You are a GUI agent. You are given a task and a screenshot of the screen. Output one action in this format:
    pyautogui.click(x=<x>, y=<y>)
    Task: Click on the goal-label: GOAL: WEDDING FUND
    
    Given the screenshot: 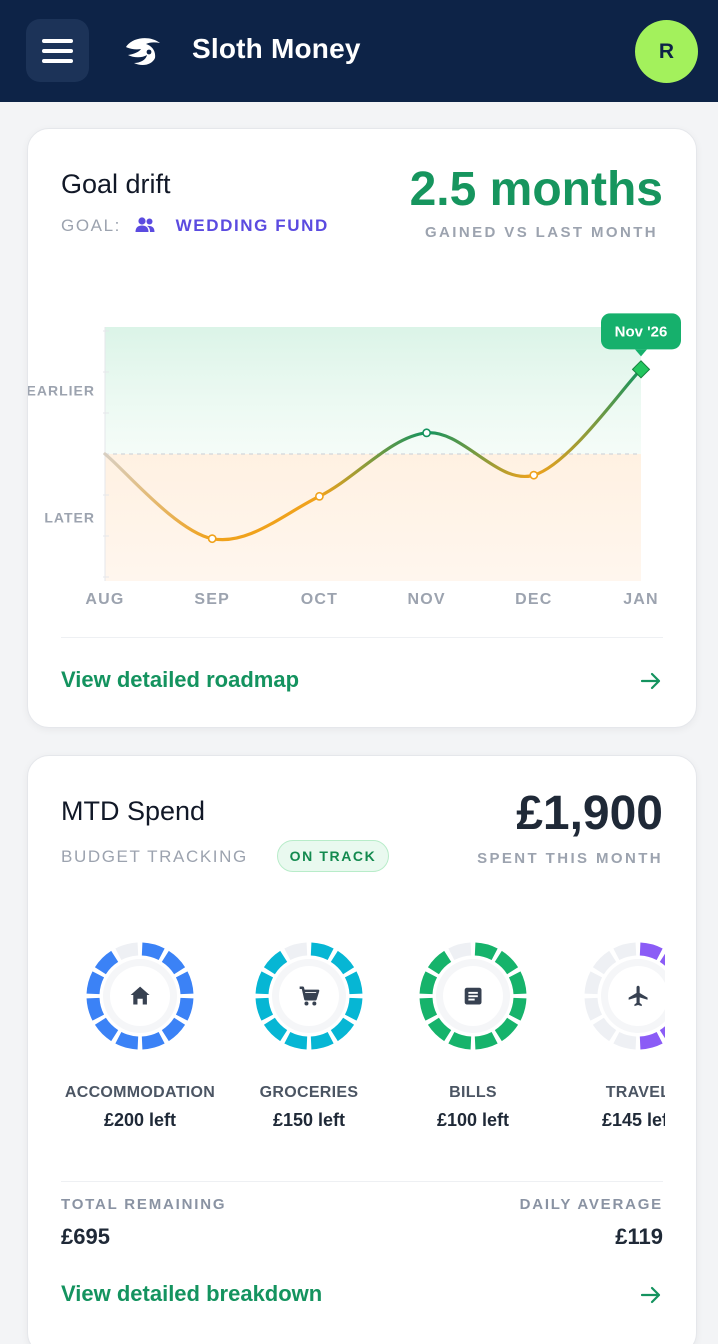 What is the action you would take?
    pyautogui.click(x=195, y=226)
    